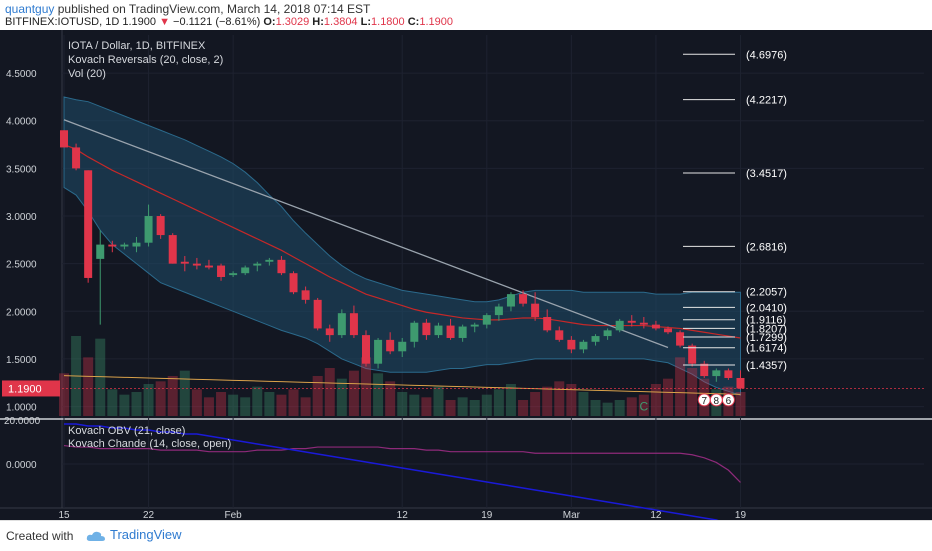 Image resolution: width=932 pixels, height=551 pixels. Describe the element at coordinates (292, 22) in the screenshot. I see `open-value: 1.3029` at that location.